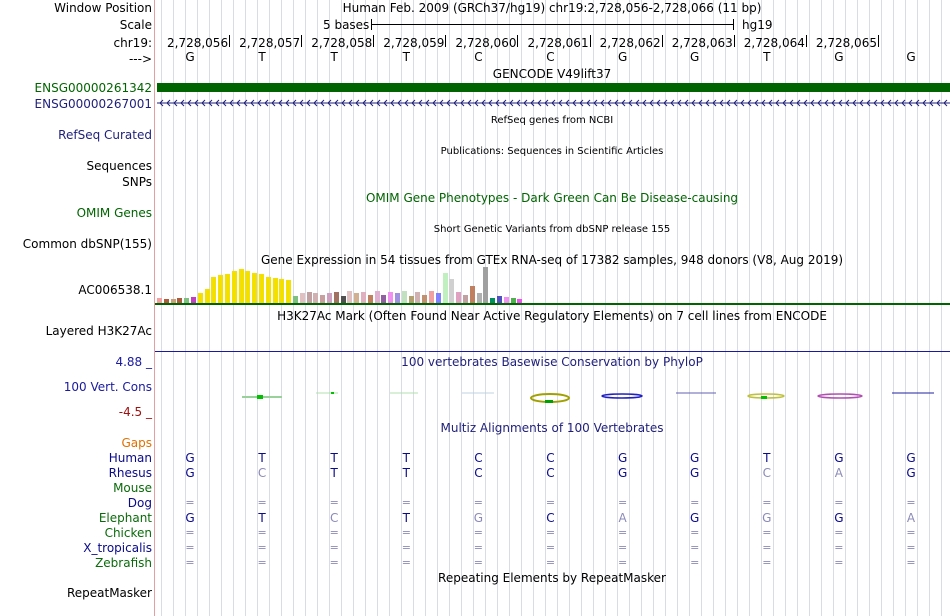 This screenshot has width=950, height=616. I want to click on species-label: X_tropicalis, so click(117, 548).